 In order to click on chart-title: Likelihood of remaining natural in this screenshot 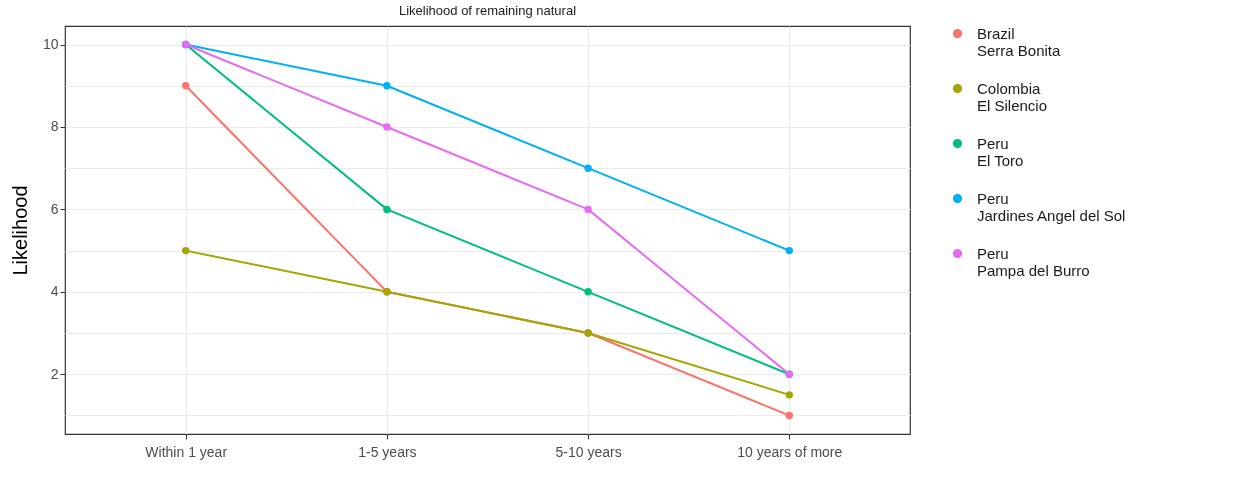, I will do `click(487, 10)`.